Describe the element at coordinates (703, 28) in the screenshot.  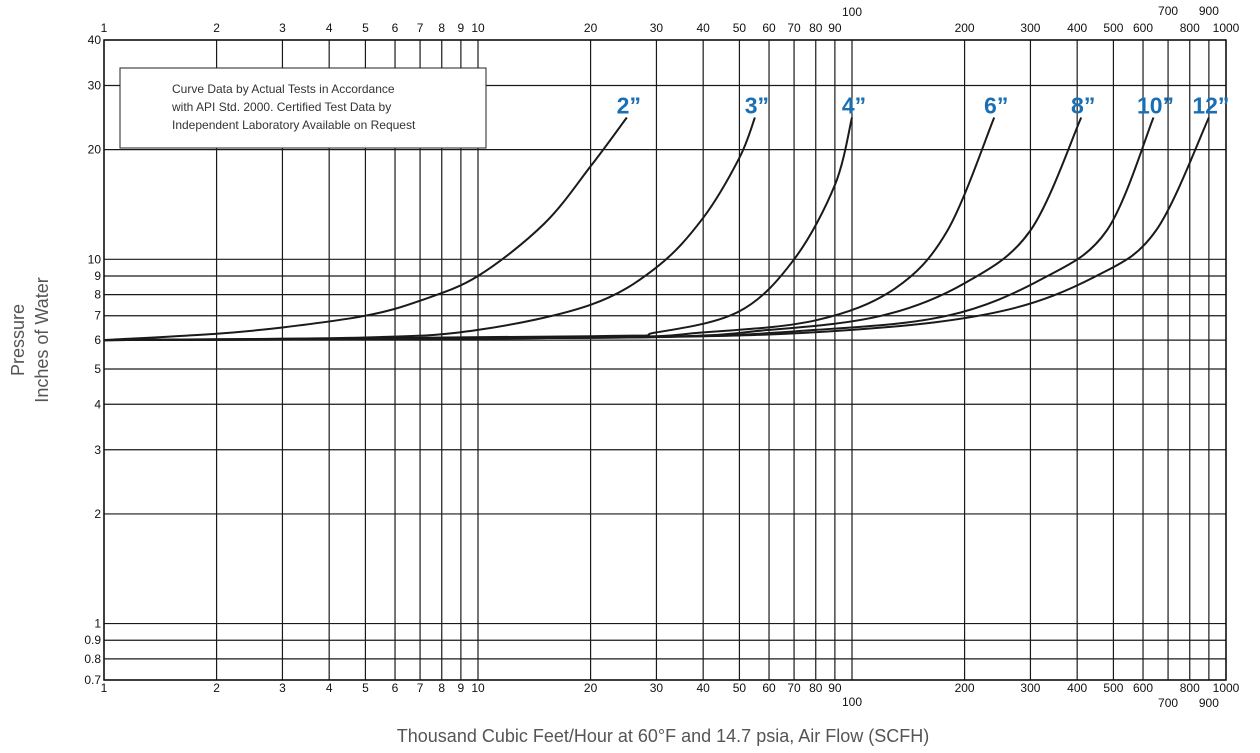
I see `x-tick-label-top-40: 40` at that location.